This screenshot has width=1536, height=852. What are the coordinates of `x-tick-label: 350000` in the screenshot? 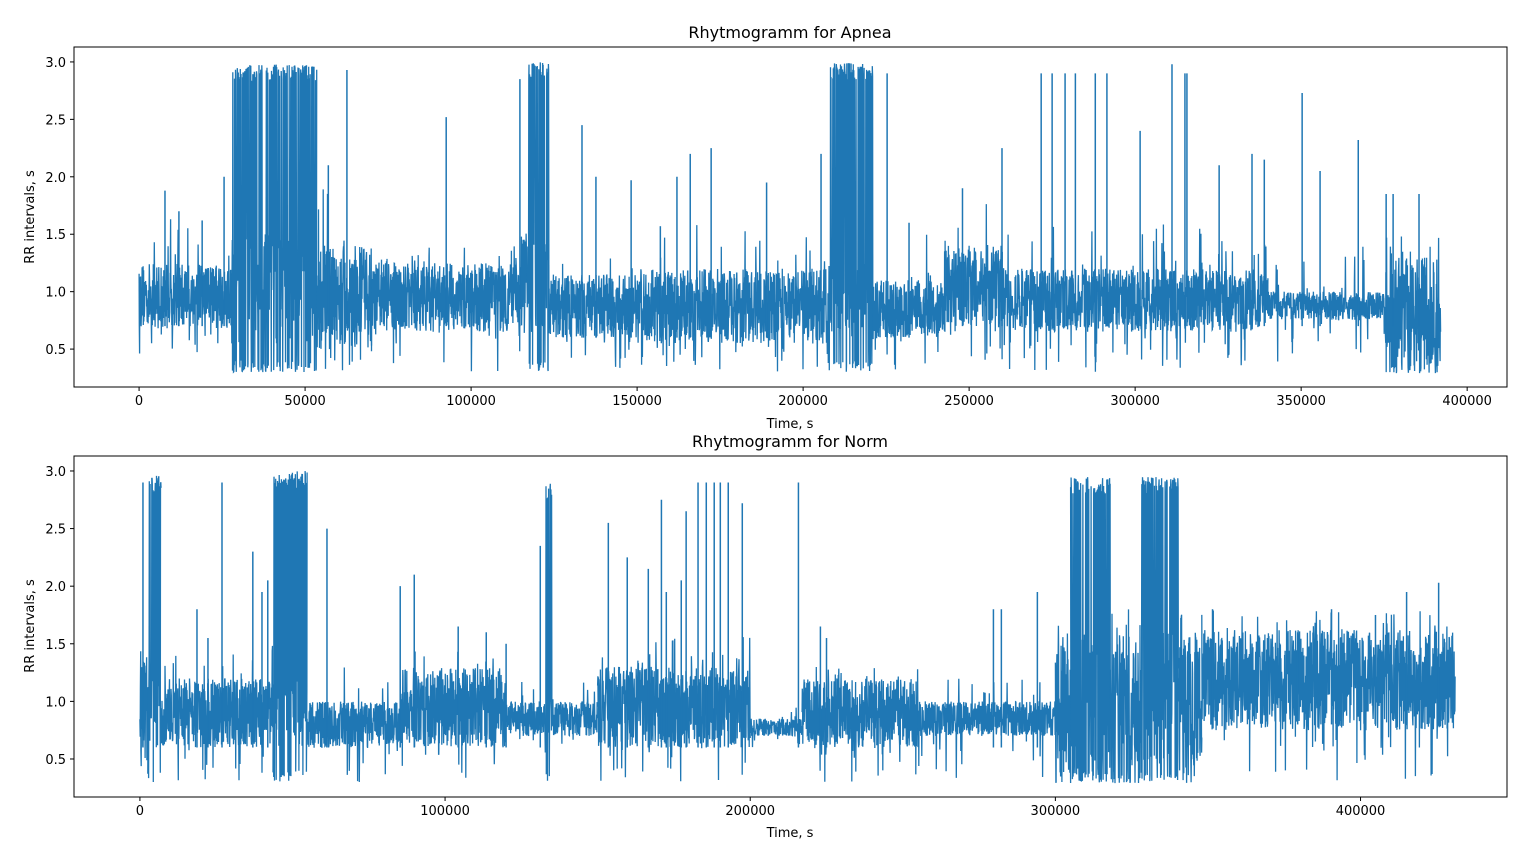 It's located at (1301, 401).